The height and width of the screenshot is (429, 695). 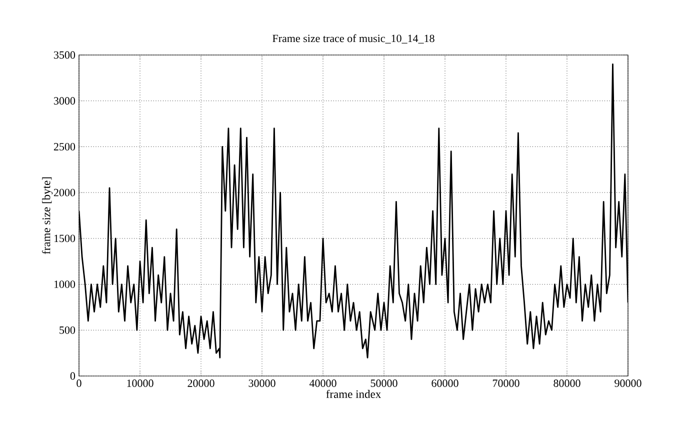 What do you see at coordinates (353, 39) in the screenshot?
I see `chart-title: Frame size trace of music_10_14_18` at bounding box center [353, 39].